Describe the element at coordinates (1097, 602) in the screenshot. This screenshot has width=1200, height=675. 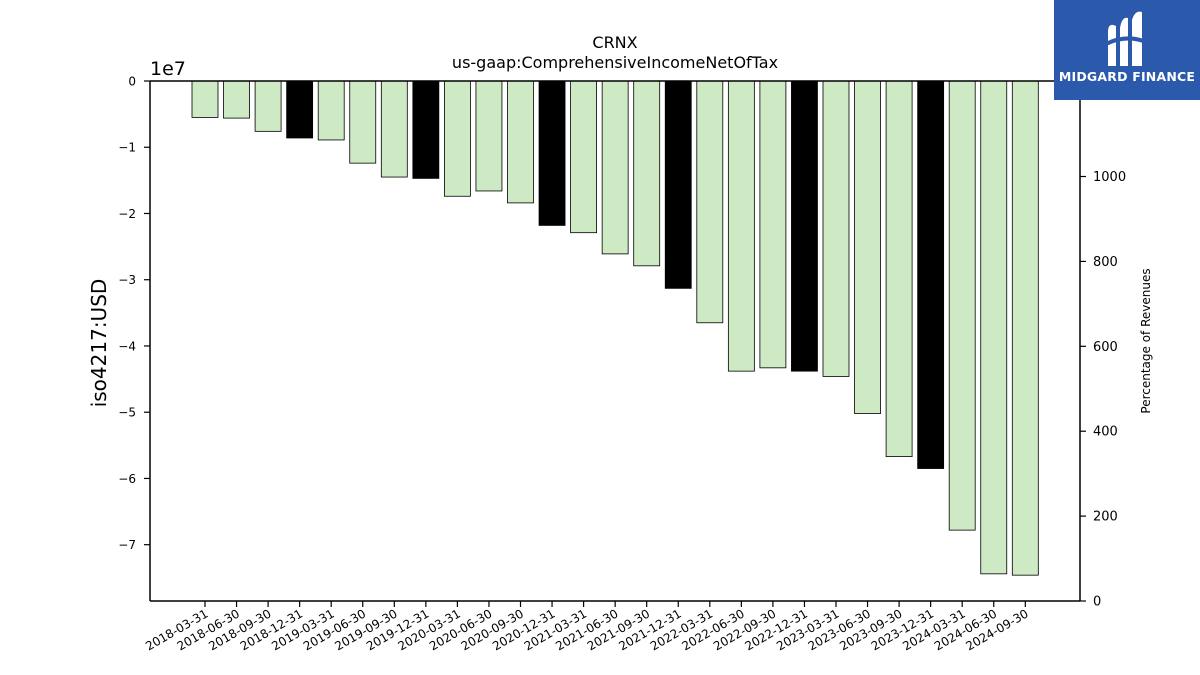
I see `y2-tick-label: 0` at that location.